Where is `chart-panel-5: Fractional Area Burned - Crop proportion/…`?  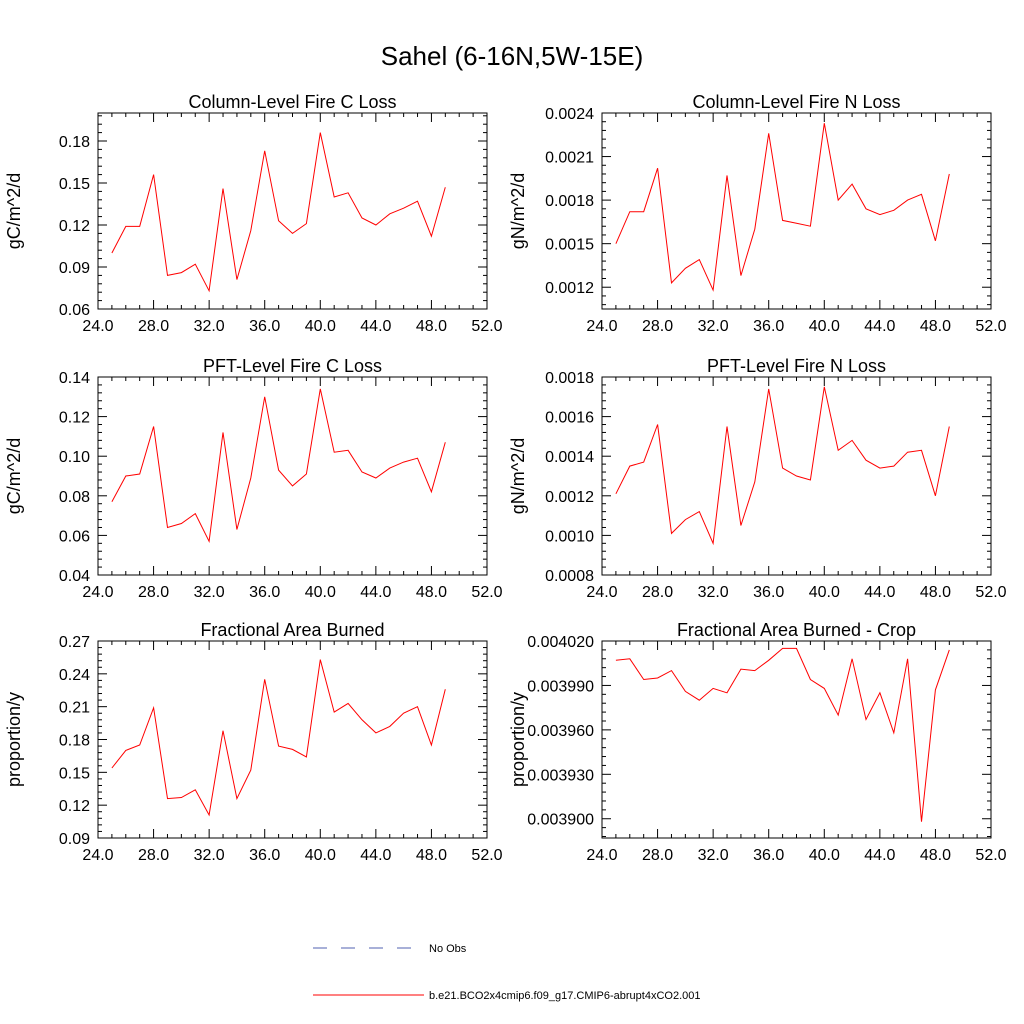 chart-panel-5: Fractional Area Burned - Crop proportion/… is located at coordinates (757, 742).